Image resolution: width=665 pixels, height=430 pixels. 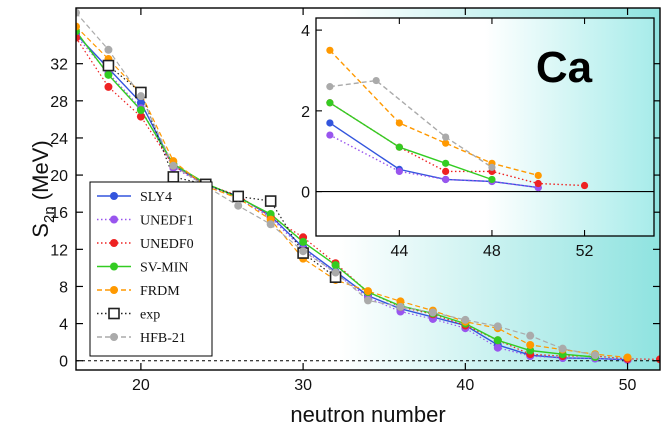 I want to click on x-axis-title: neutron number, so click(x=367, y=414).